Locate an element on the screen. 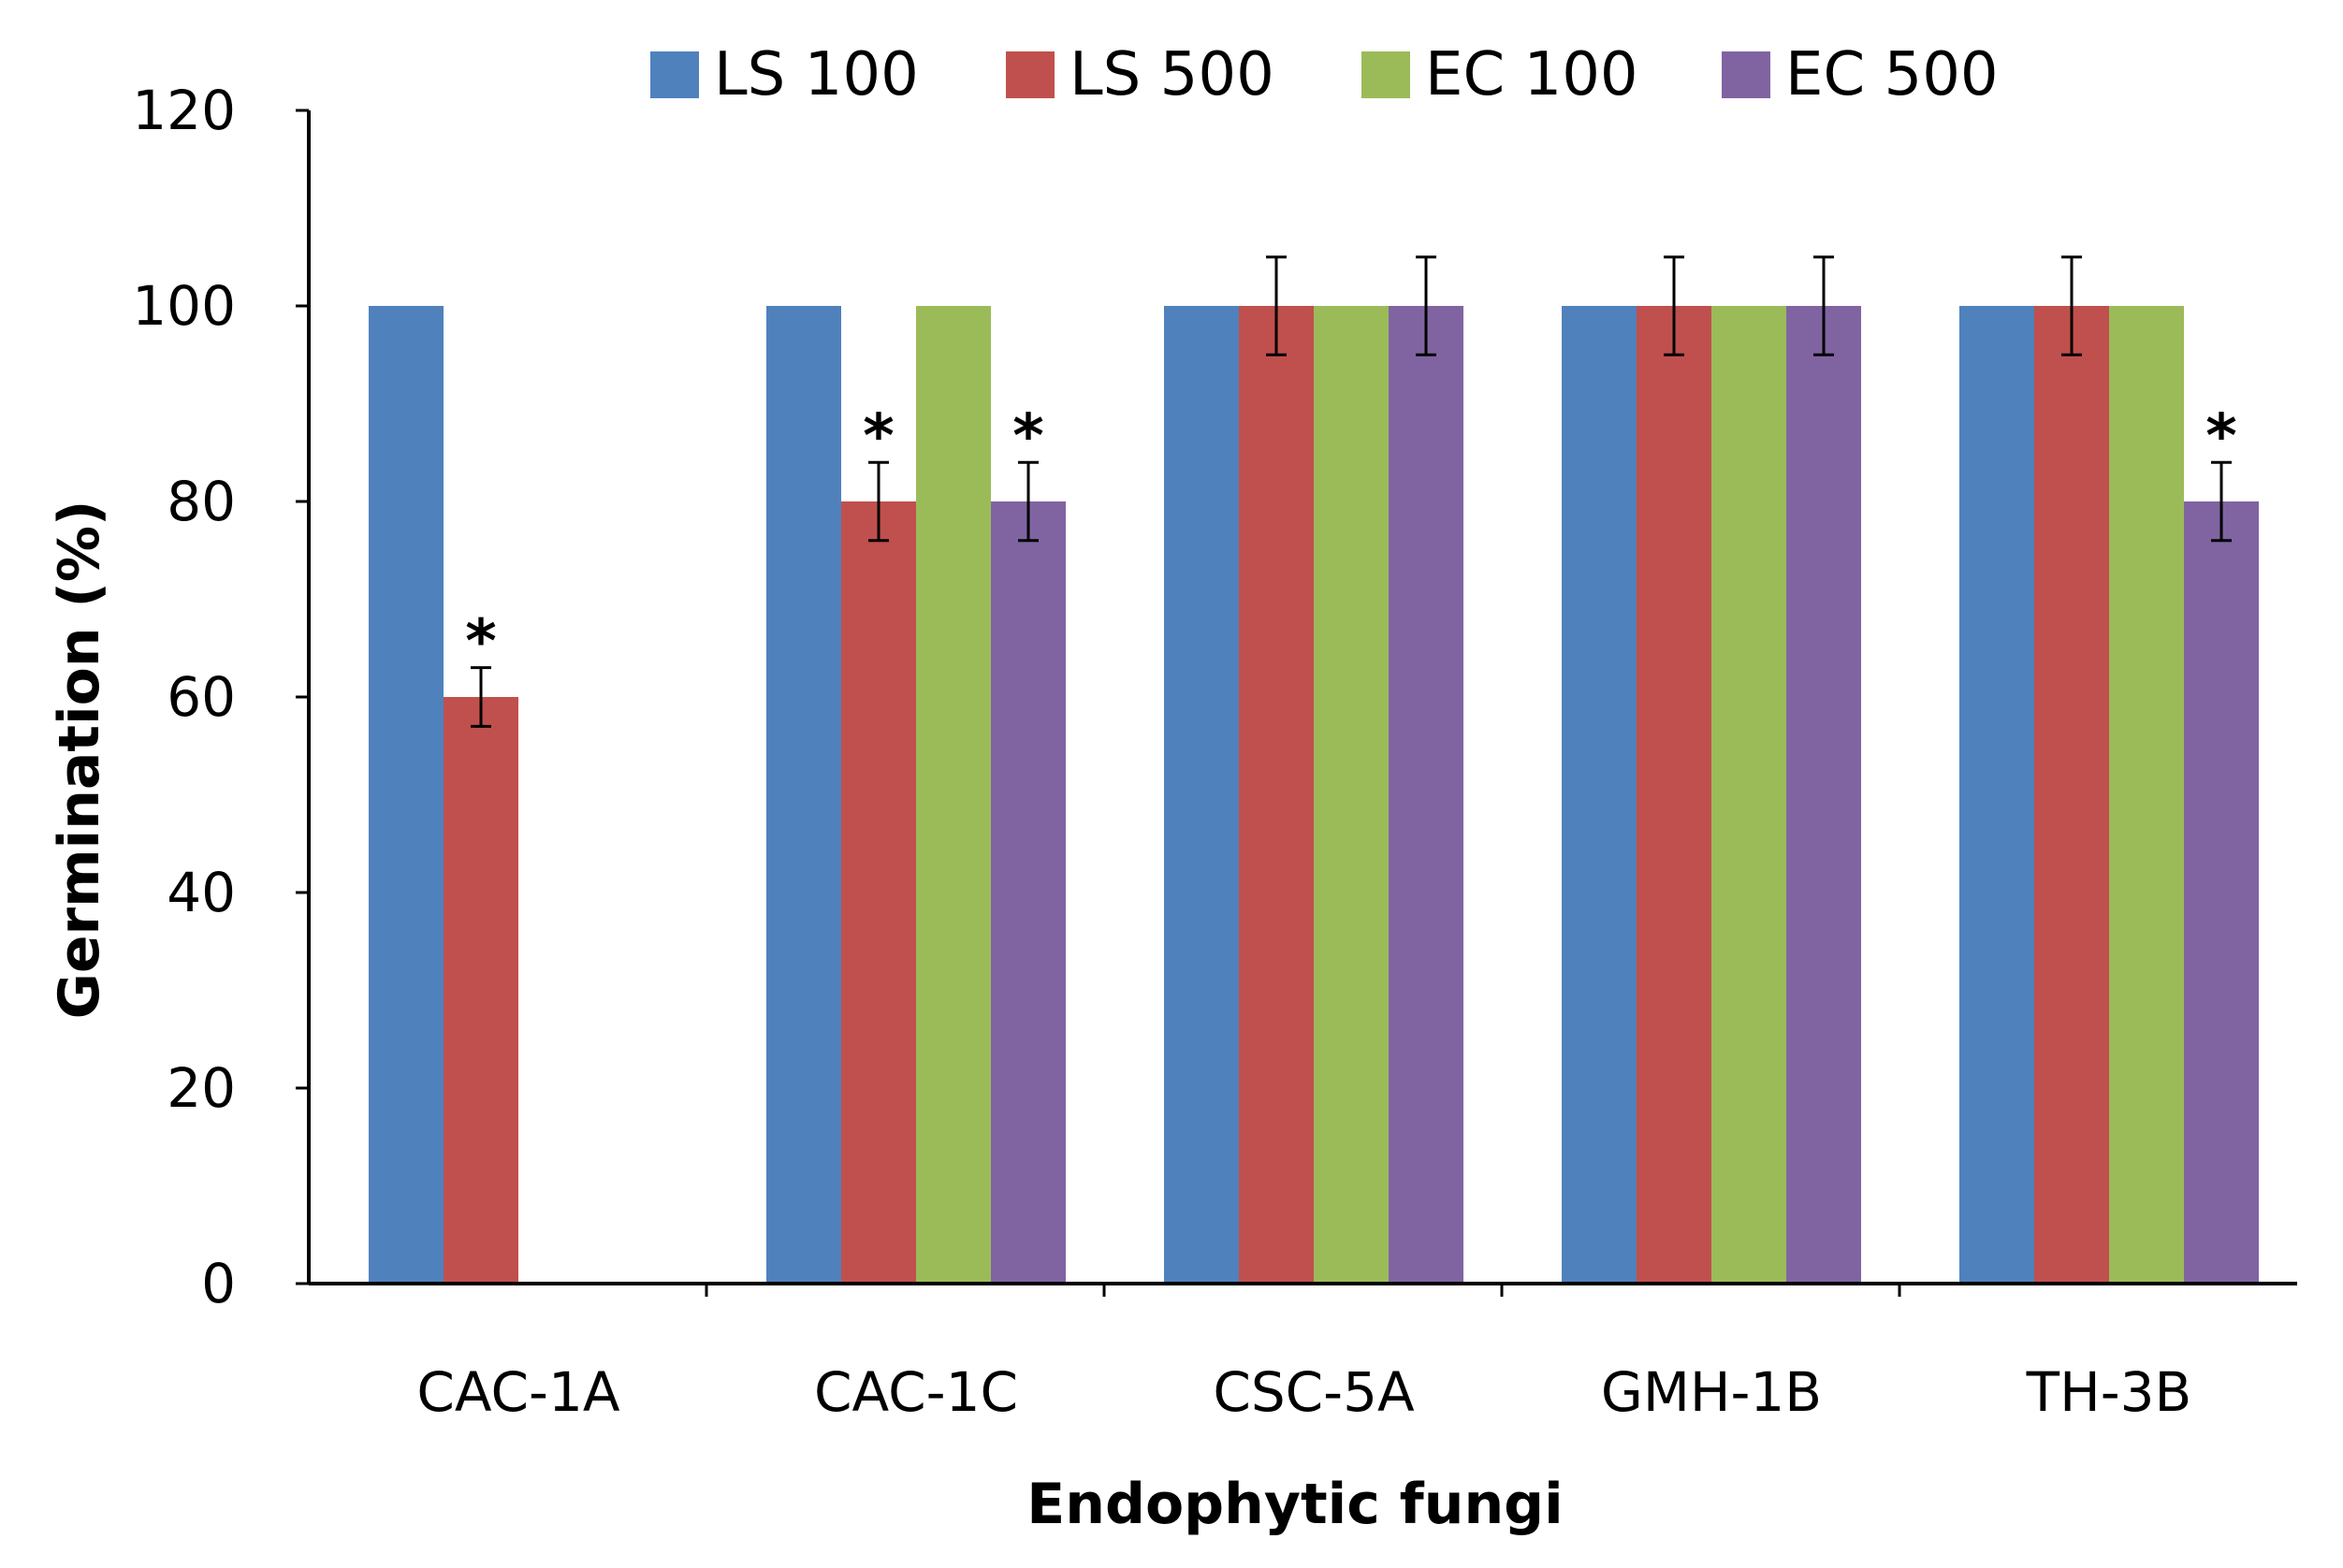 Image resolution: width=2343 pixels, height=1568 pixels. y-tick-label: 120 is located at coordinates (184, 111).